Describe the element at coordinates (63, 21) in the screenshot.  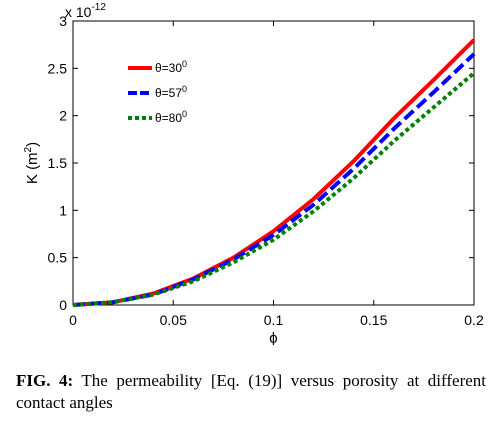
I see `y-tick-label: 3` at that location.